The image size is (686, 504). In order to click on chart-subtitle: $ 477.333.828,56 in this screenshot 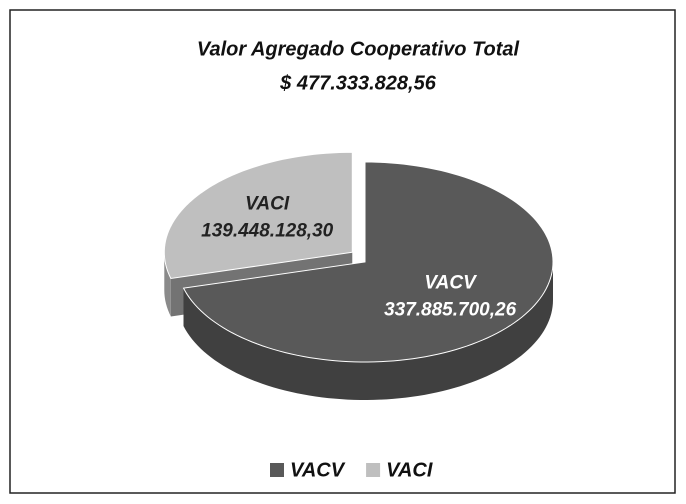, I will do `click(358, 83)`.